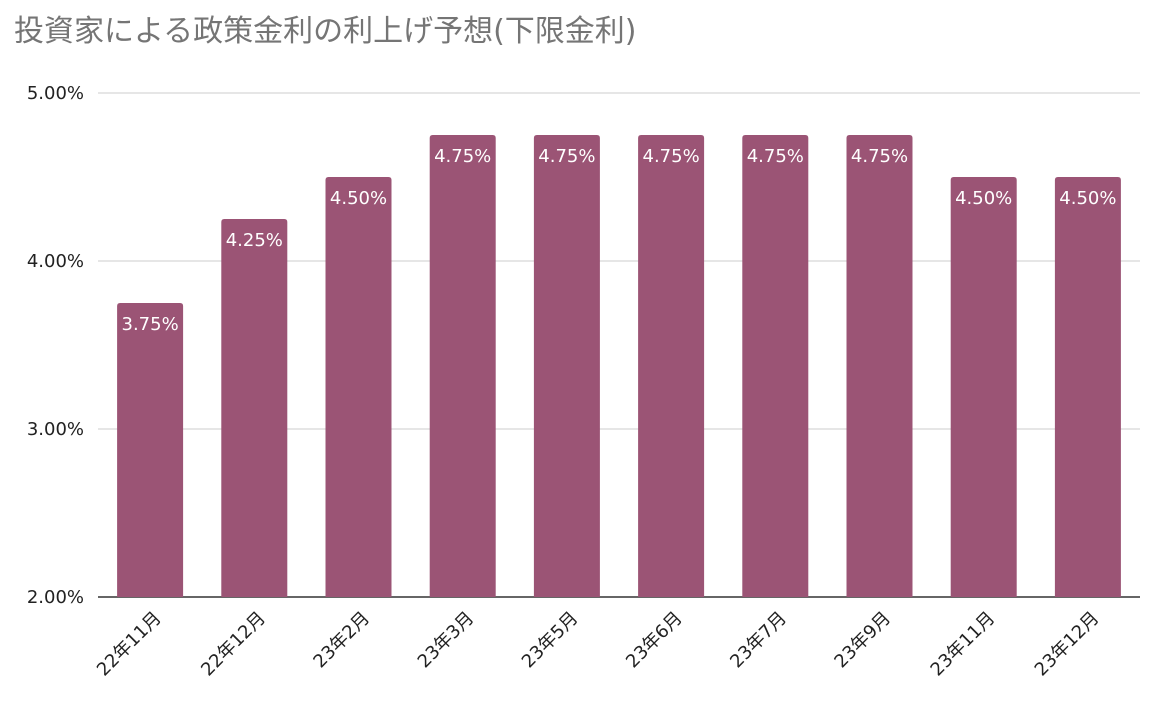 This screenshot has height=710, width=1154. Describe the element at coordinates (150, 324) in the screenshot. I see `data-label: 3.75%` at that location.